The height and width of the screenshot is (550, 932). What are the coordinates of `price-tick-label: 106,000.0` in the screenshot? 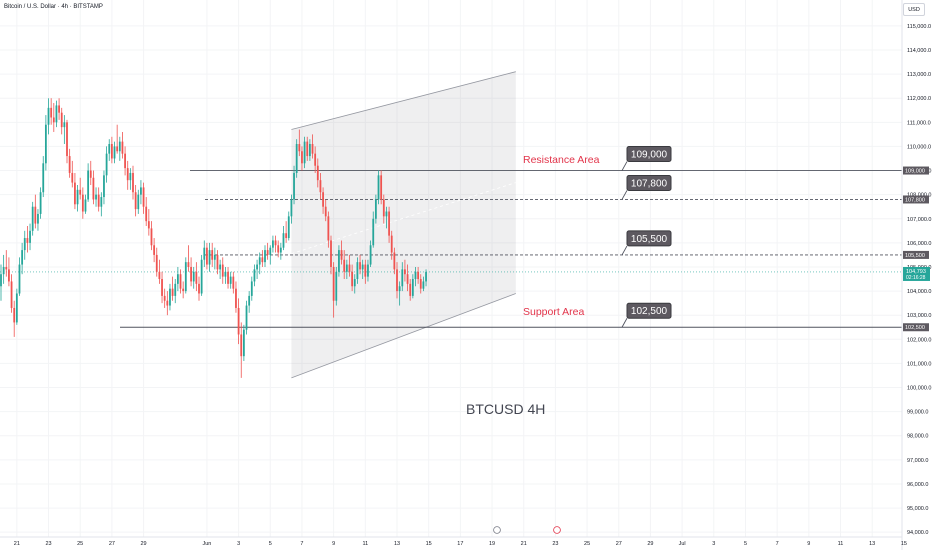 It's located at (919, 244).